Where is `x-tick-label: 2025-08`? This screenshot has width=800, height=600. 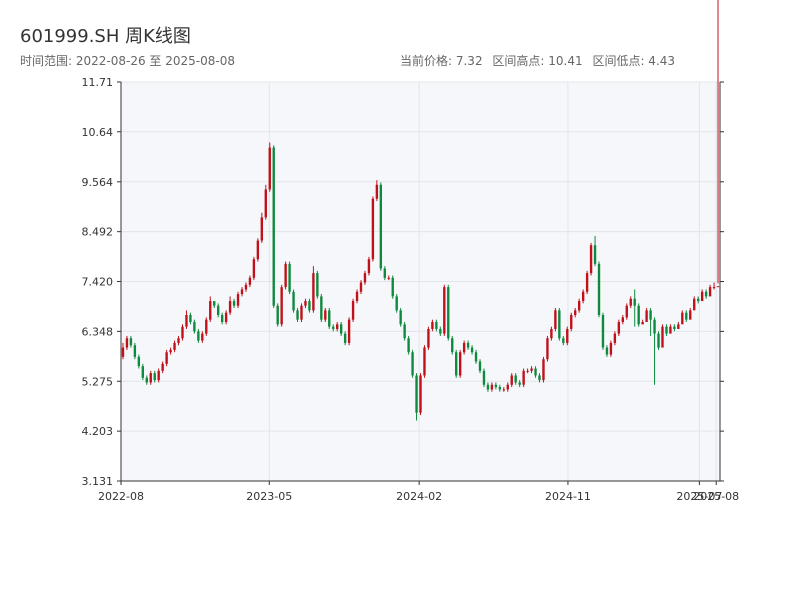
x-tick-label: 2025-08 is located at coordinates (716, 496).